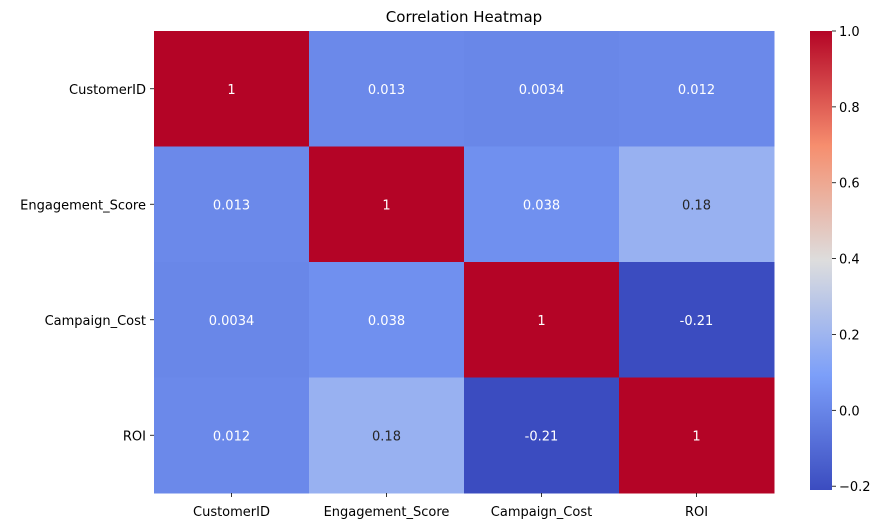 Image resolution: width=889 pixels, height=526 pixels. I want to click on colorbar-tick-label: −0.2, so click(855, 487).